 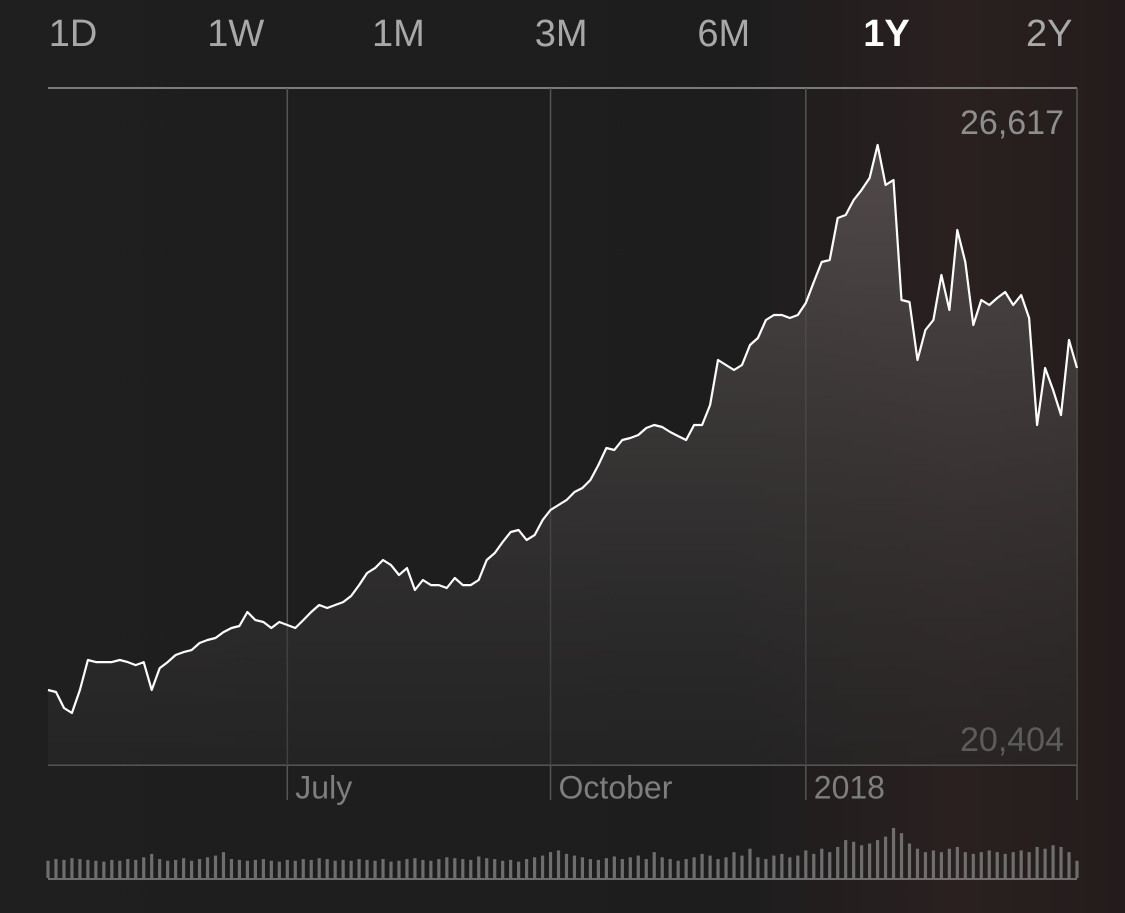 What do you see at coordinates (886, 34) in the screenshot?
I see `range-tab: 1Y` at bounding box center [886, 34].